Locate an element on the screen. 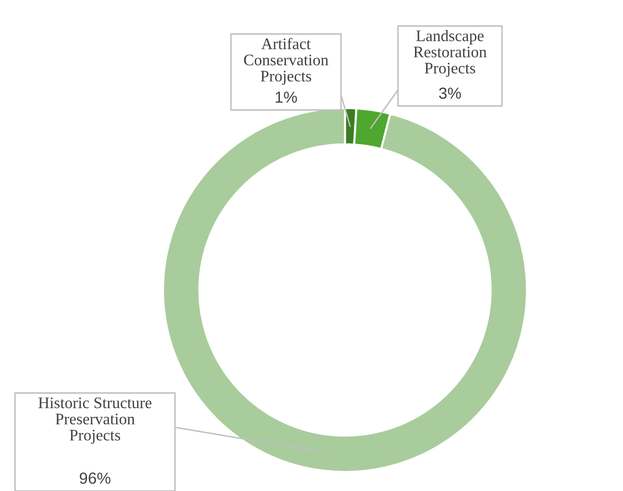 The width and height of the screenshot is (623, 491). data-label: 1% is located at coordinates (286, 97).